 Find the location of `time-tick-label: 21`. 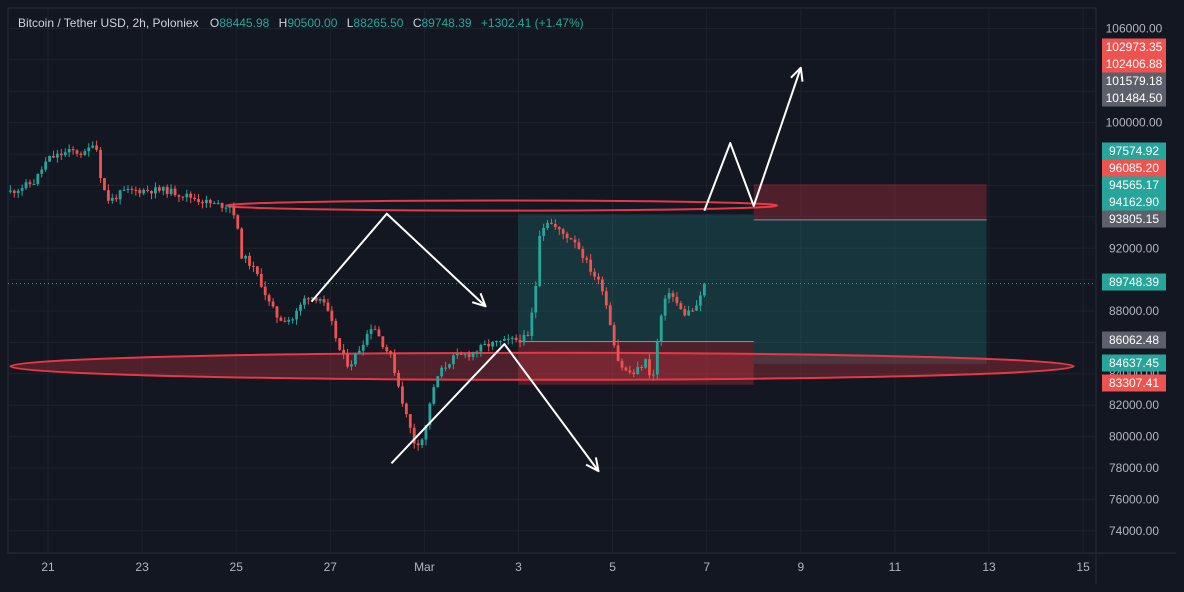

time-tick-label: 21 is located at coordinates (48, 567).